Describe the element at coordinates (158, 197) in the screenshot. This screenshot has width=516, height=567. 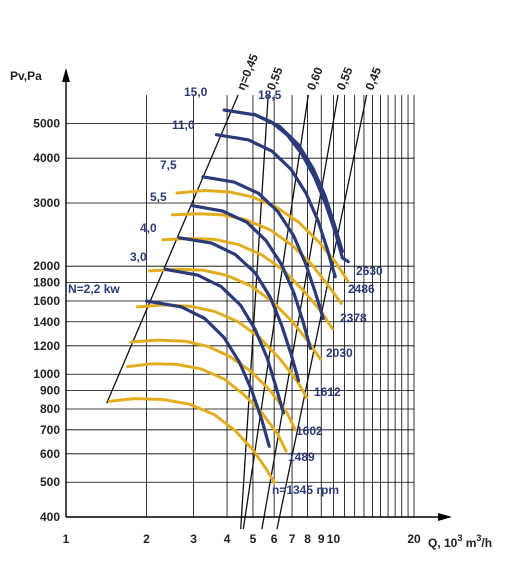
I see `power-label: 5,5` at that location.